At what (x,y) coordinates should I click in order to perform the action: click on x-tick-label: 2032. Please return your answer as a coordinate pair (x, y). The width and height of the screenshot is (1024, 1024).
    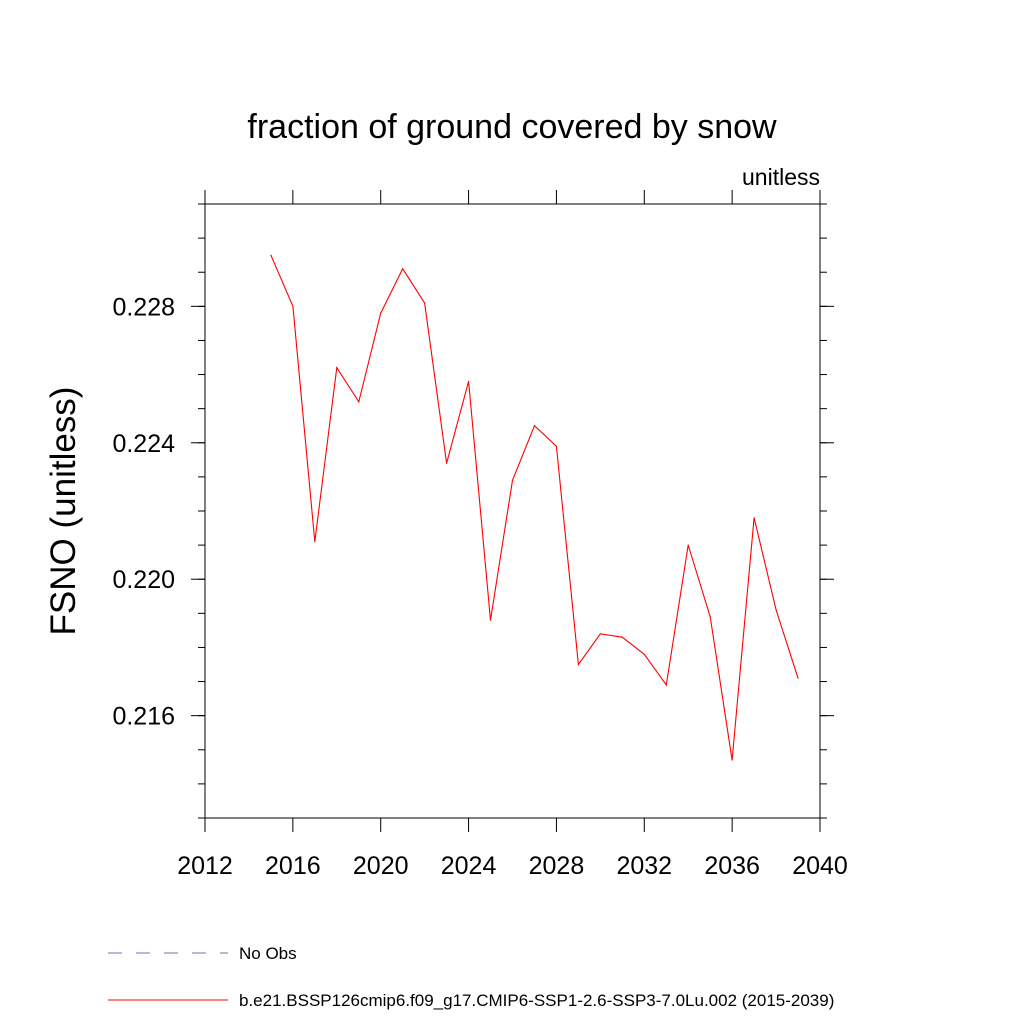
    Looking at the image, I should click on (644, 866).